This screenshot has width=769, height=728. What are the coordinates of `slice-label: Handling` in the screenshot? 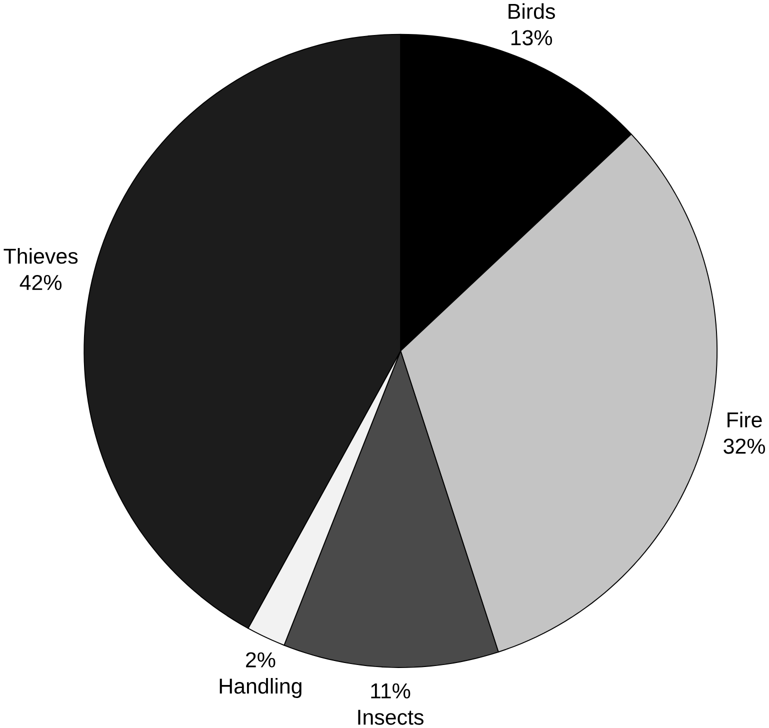 It's located at (261, 688).